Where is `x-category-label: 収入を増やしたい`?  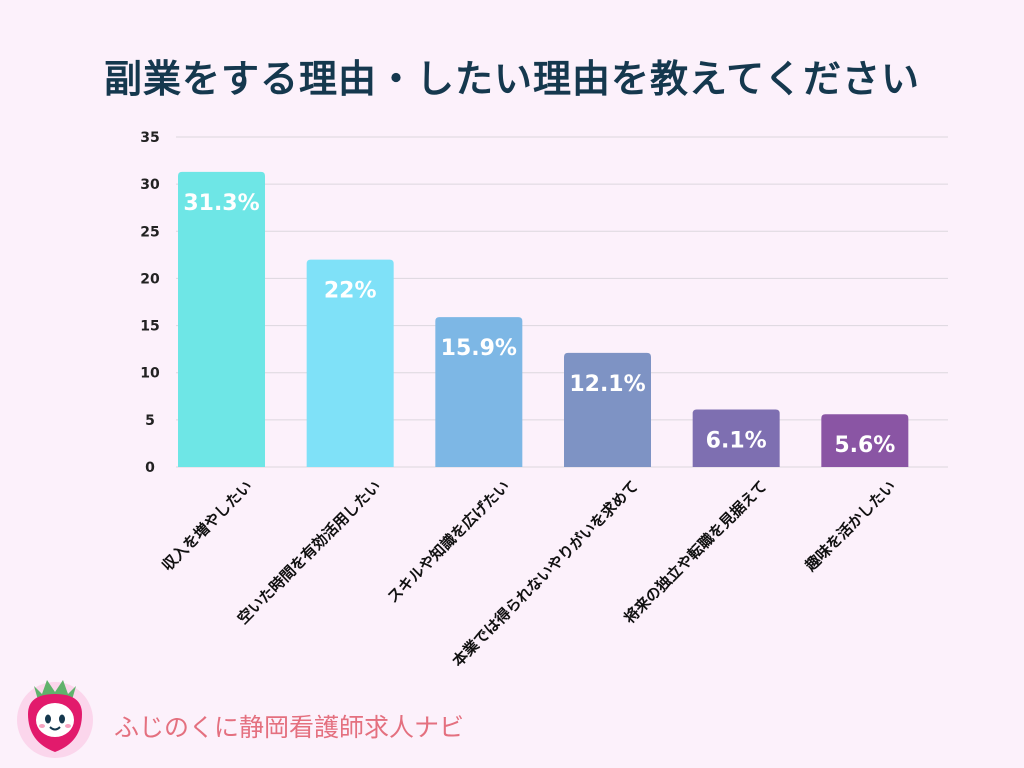
x-category-label: 収入を増やしたい is located at coordinates (207, 526).